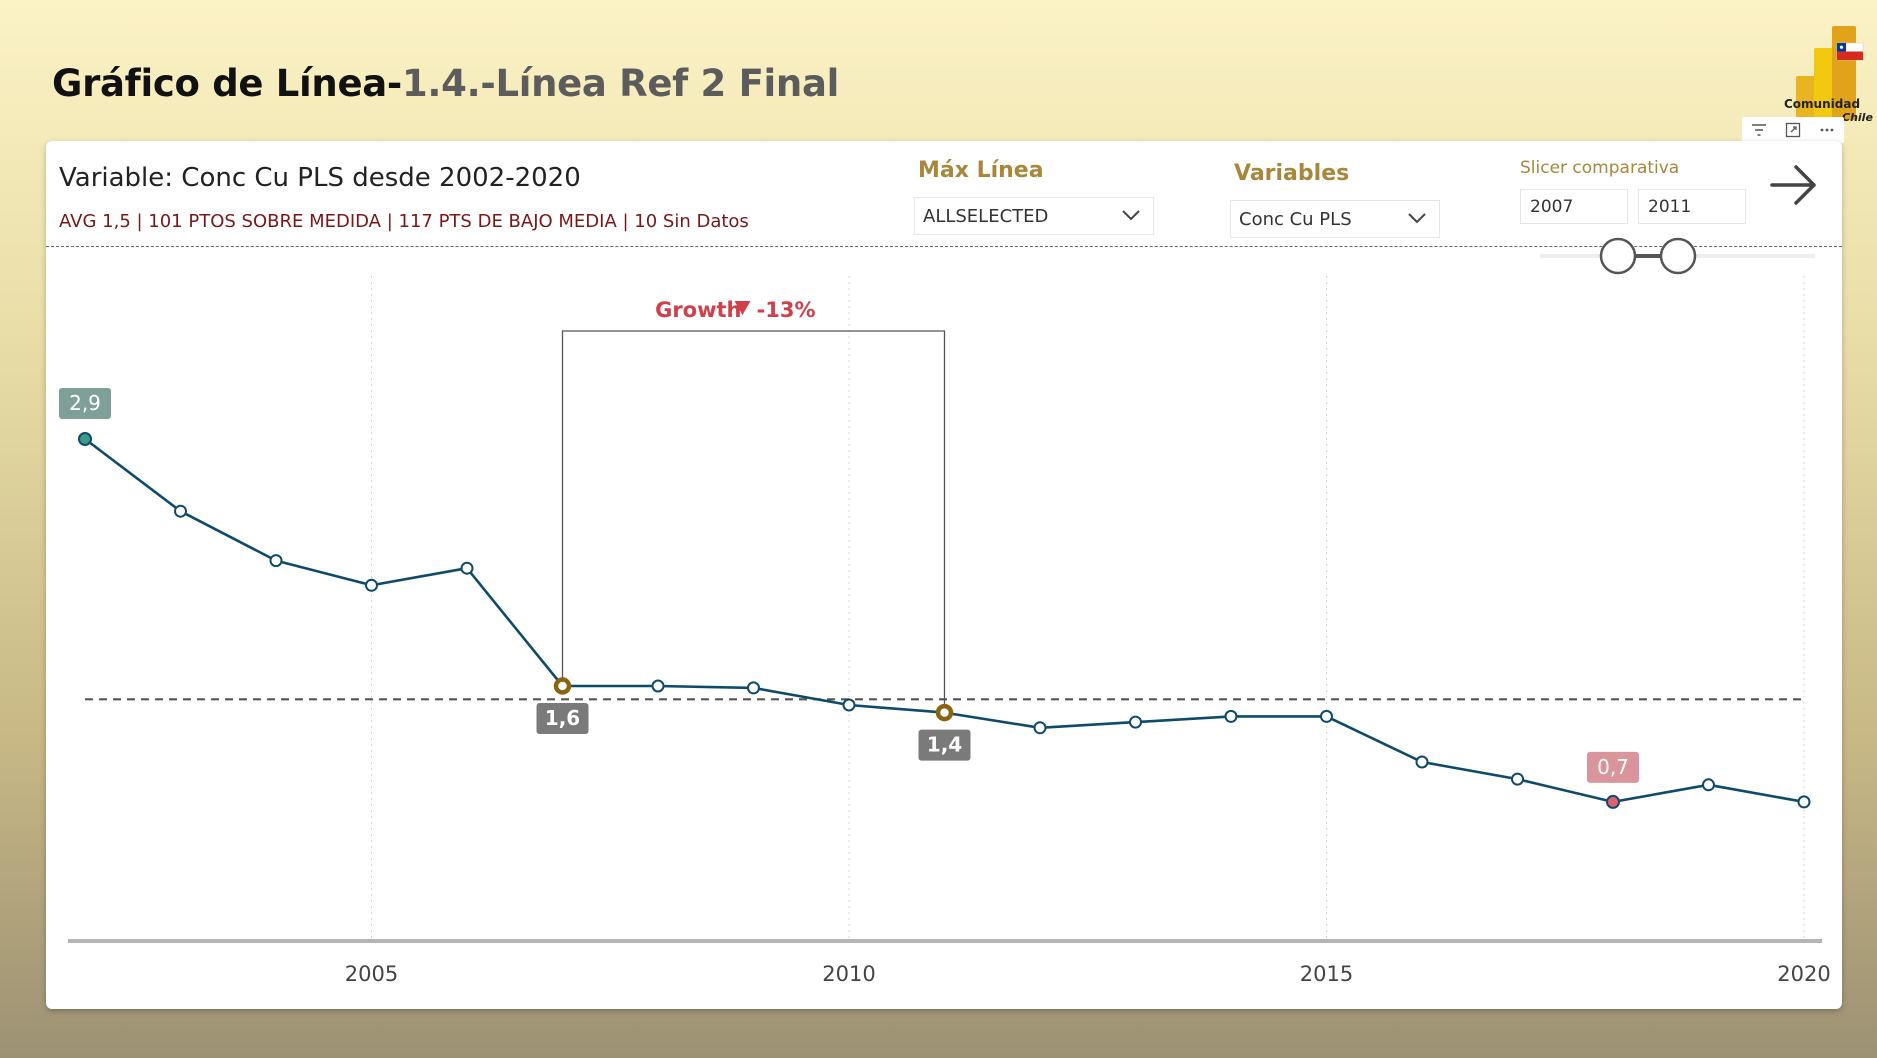 Image resolution: width=1877 pixels, height=1058 pixels. What do you see at coordinates (467, 568) in the screenshot?
I see `data-point-2006` at bounding box center [467, 568].